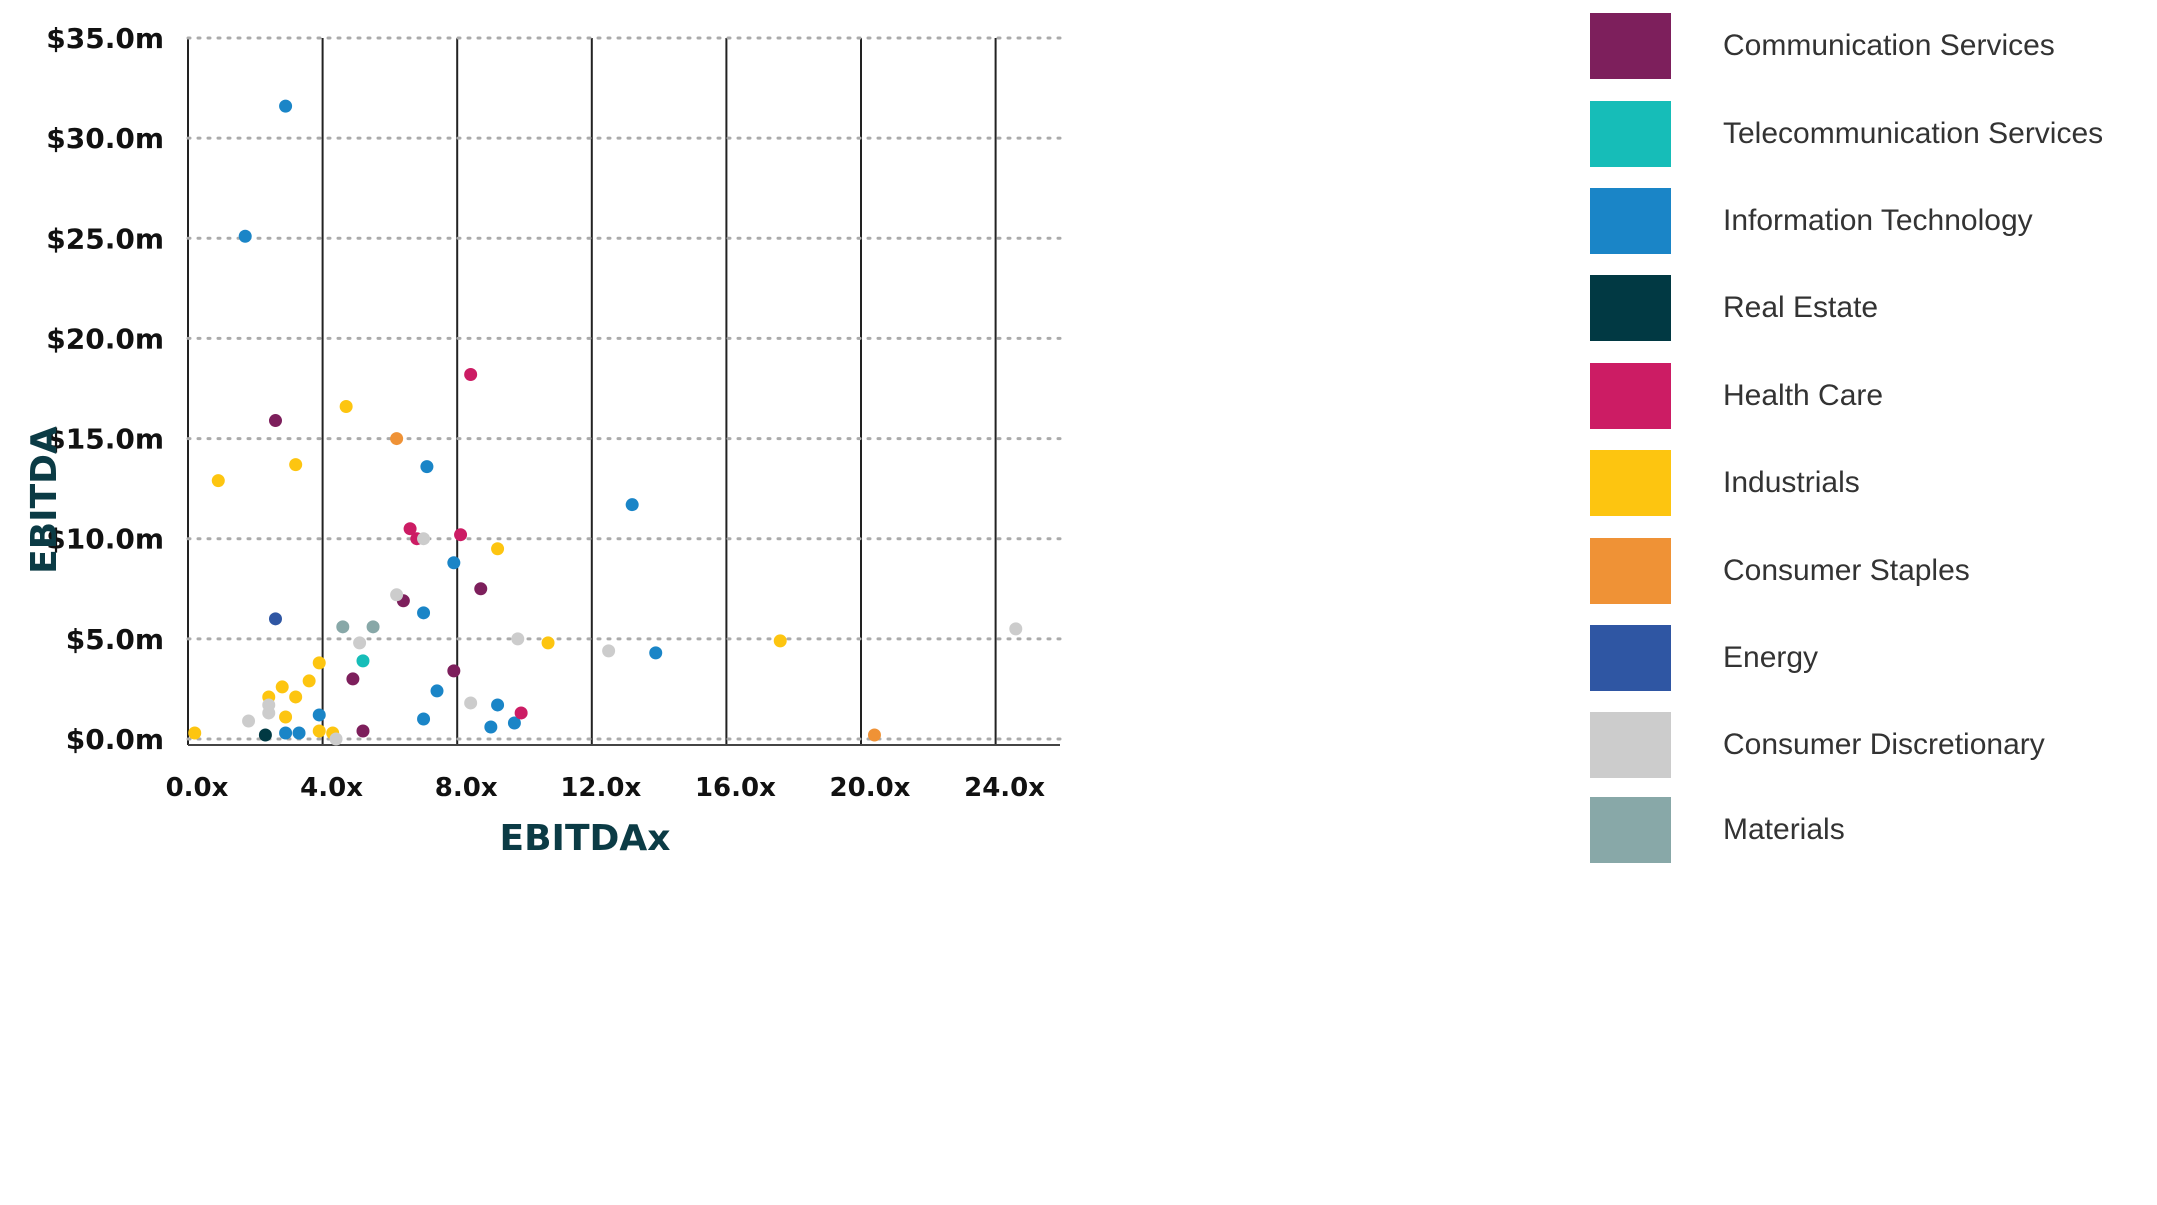  What do you see at coordinates (600, 788) in the screenshot?
I see `x-tick-label: 12.0x` at bounding box center [600, 788].